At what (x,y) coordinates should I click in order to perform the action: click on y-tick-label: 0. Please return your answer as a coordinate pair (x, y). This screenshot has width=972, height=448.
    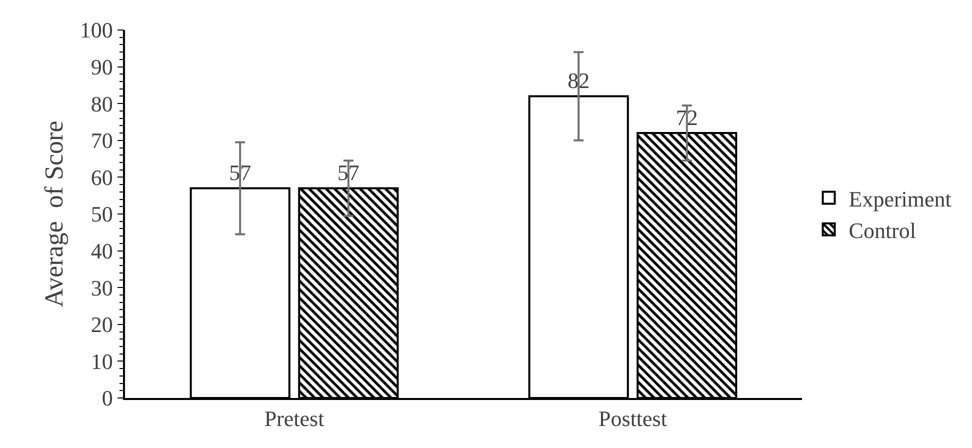
    Looking at the image, I should click on (107, 398).